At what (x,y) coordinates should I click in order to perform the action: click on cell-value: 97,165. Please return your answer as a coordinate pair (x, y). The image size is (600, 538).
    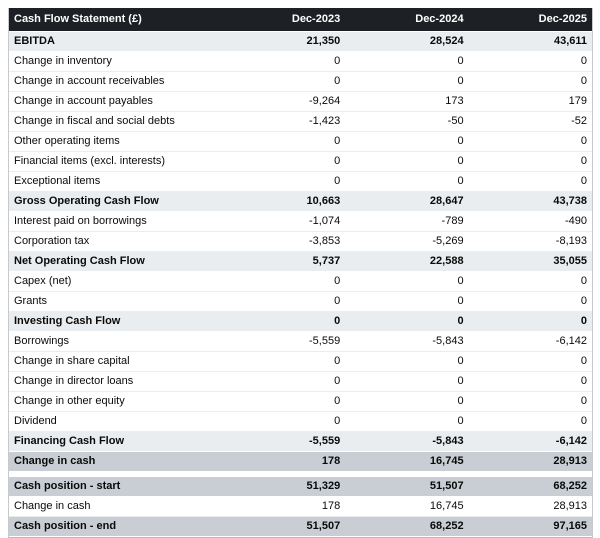
    Looking at the image, I should click on (530, 527).